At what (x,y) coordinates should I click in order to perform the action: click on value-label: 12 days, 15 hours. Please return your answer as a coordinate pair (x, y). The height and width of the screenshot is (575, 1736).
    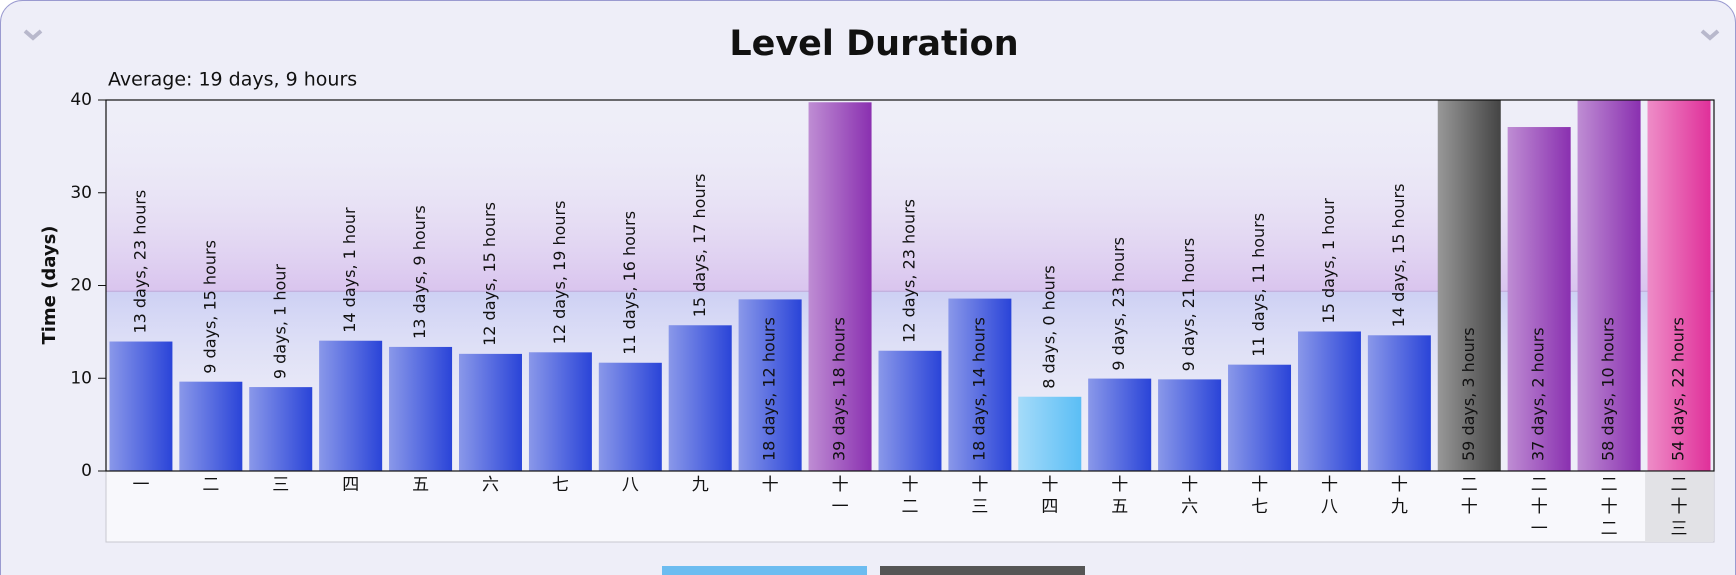
    Looking at the image, I should click on (489, 274).